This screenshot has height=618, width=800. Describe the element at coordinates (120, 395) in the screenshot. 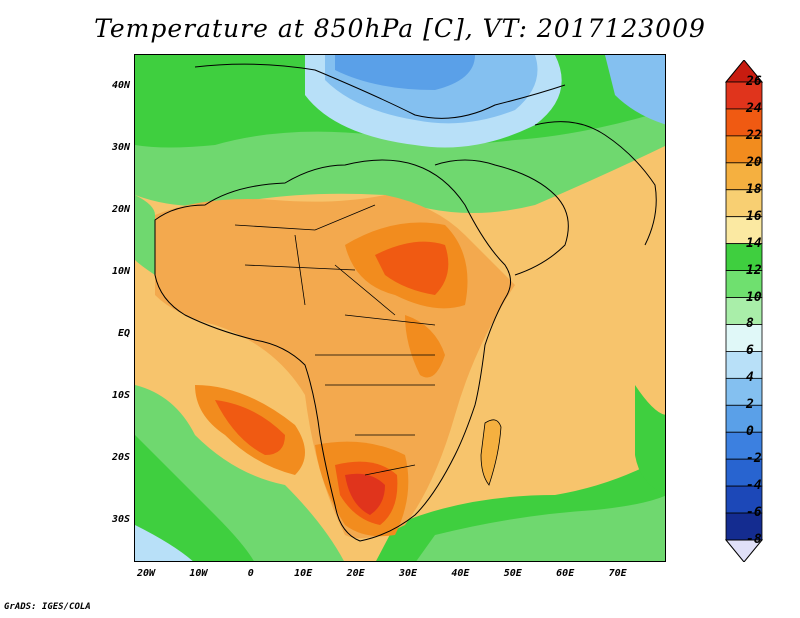

I see `lat-label: 10S` at that location.